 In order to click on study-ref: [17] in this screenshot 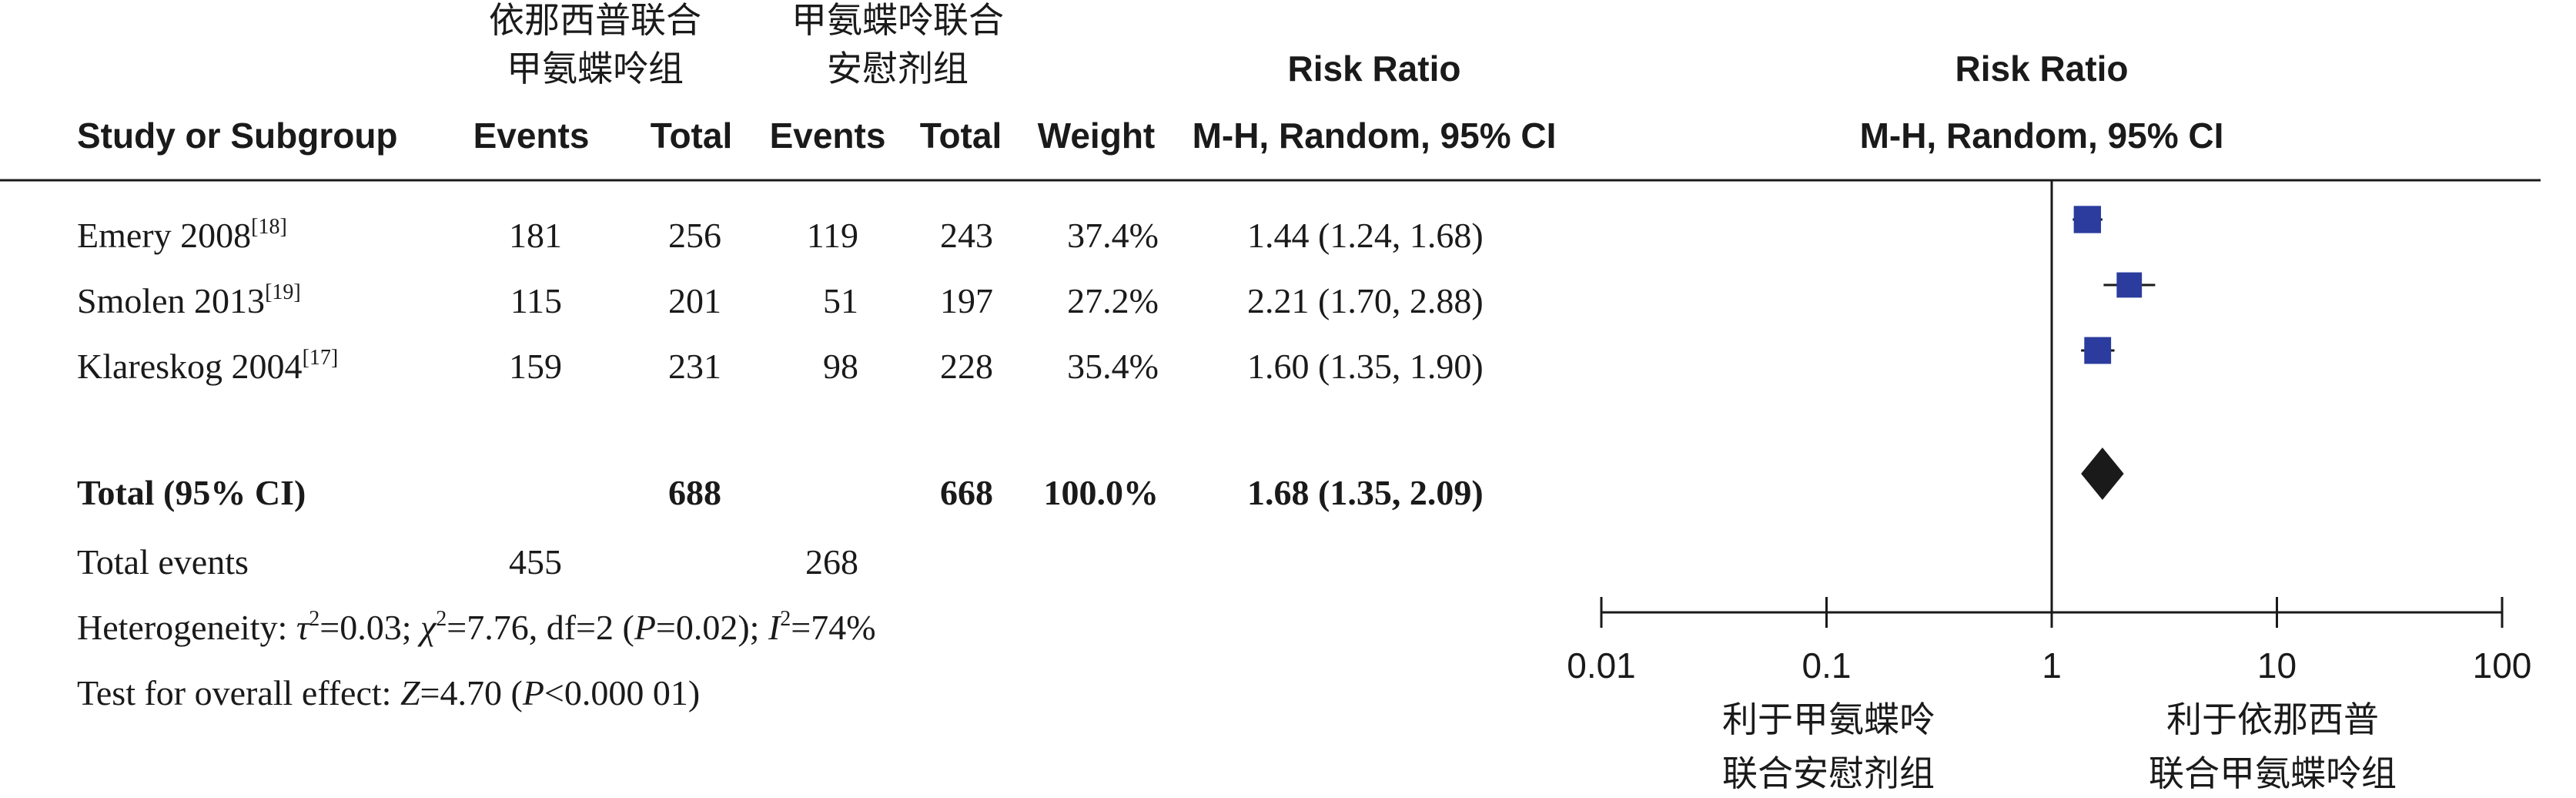, I will do `click(321, 358)`.